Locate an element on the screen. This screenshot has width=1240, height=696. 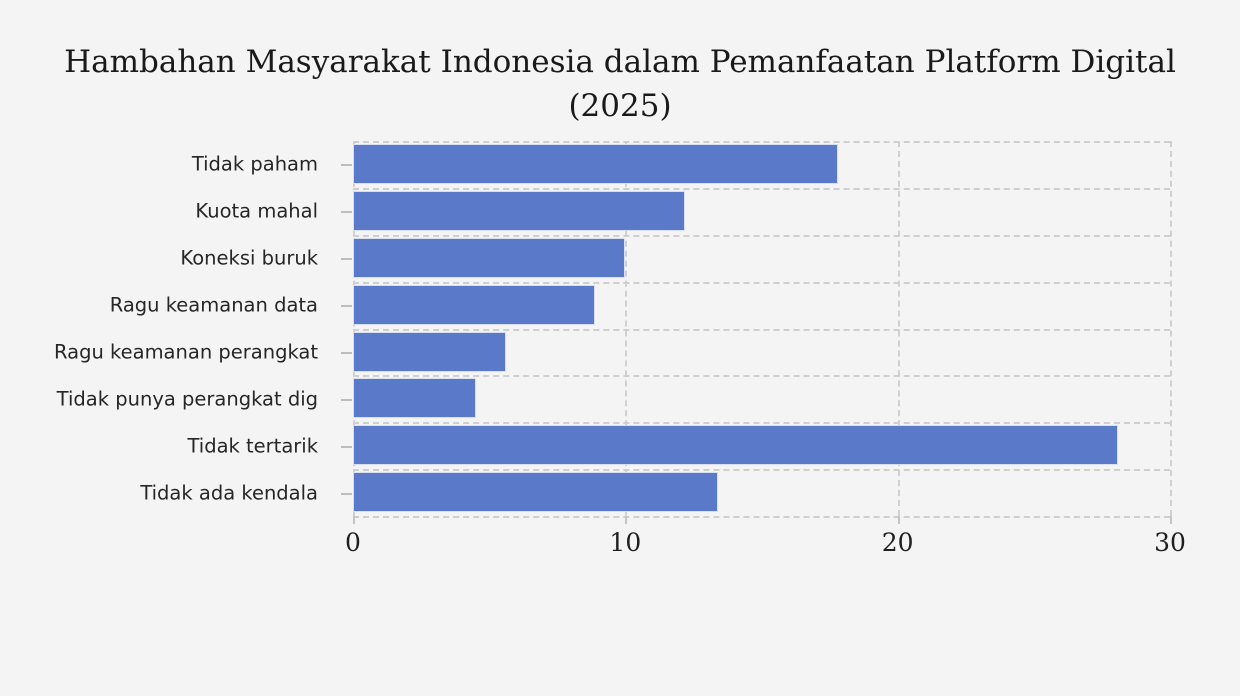
y-axis-tick-label: Tidak tertarik is located at coordinates (252, 446).